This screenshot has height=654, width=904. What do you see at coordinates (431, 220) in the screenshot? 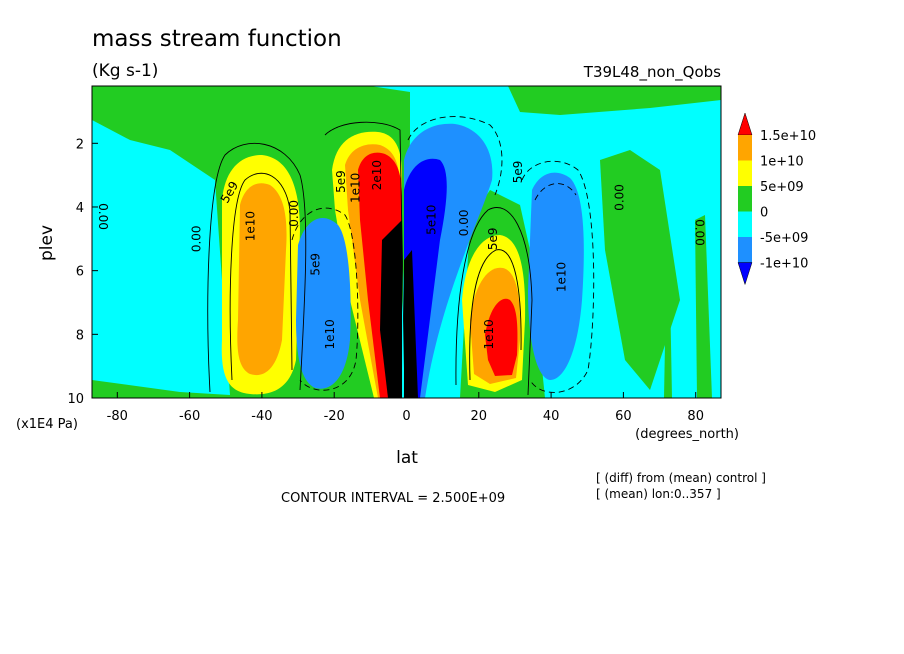
I see `contour-label: 5e10` at bounding box center [431, 220].